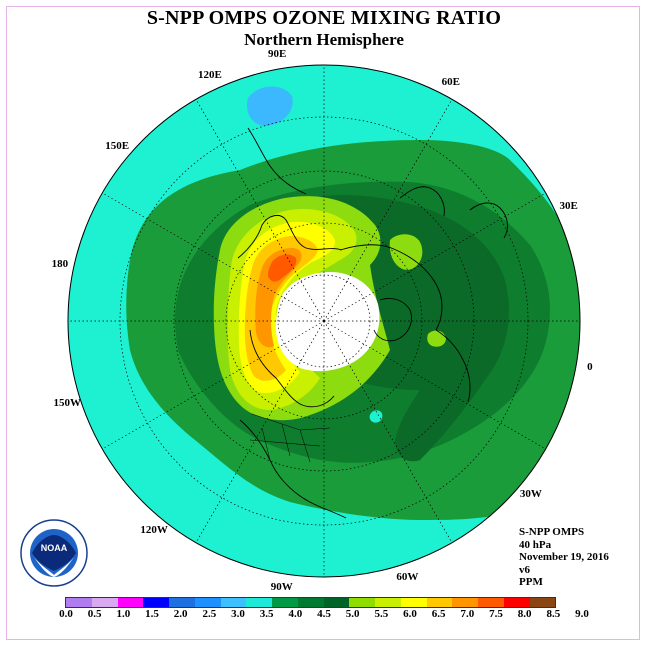 The height and width of the screenshot is (648, 648). I want to click on longitude-label: 60E, so click(450, 81).